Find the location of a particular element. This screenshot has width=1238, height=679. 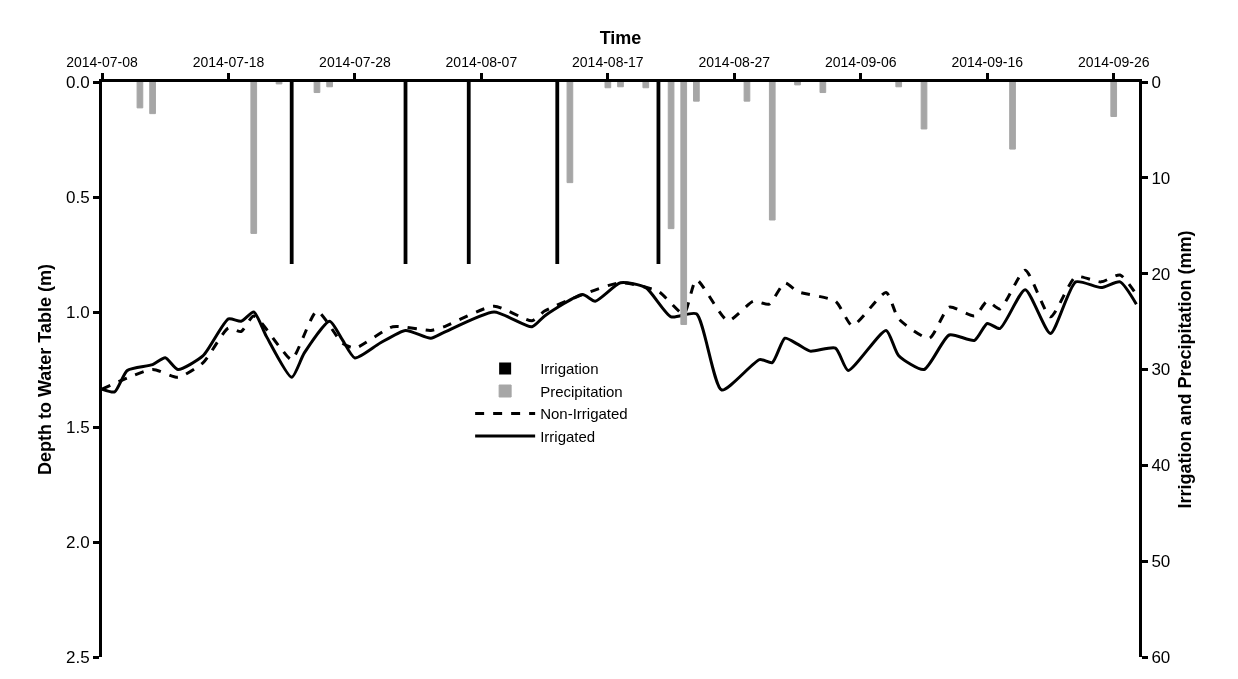

legend-label: Precipitation is located at coordinates (581, 391).